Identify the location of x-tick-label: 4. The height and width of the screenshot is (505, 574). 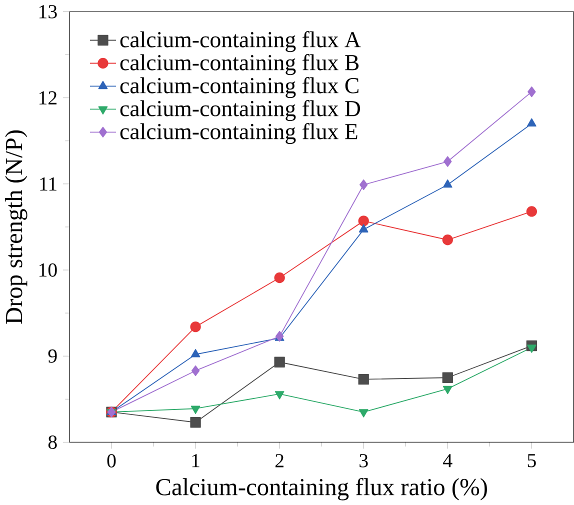
(447, 460).